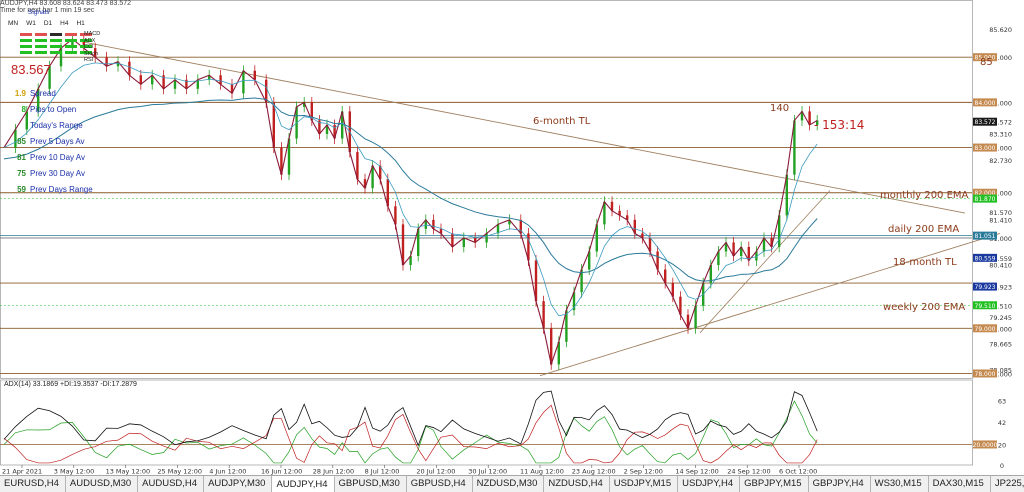 The height and width of the screenshot is (492, 1024). What do you see at coordinates (644, 484) in the screenshot?
I see `symbol-tab: USDJPY,M15` at bounding box center [644, 484].